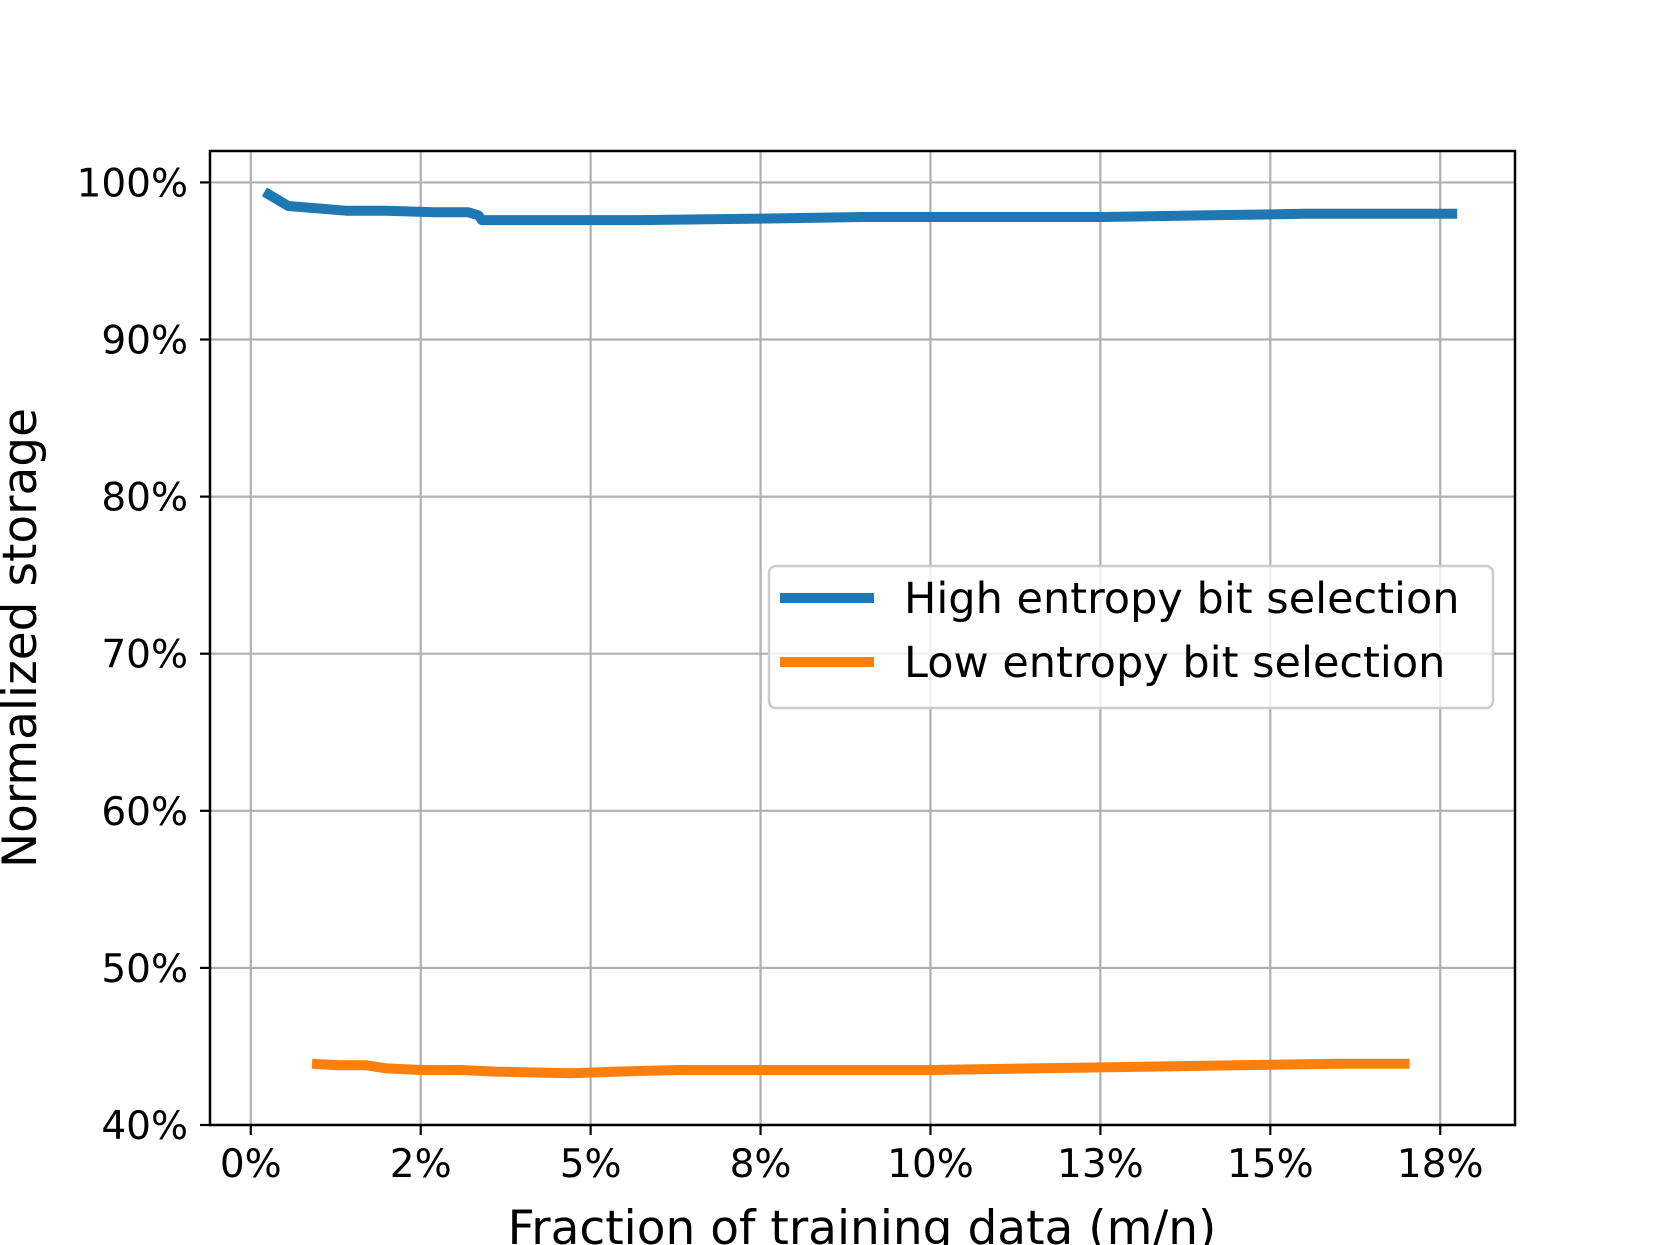 This screenshot has width=1660, height=1245. Describe the element at coordinates (144, 812) in the screenshot. I see `y-tick-label: 60%` at that location.